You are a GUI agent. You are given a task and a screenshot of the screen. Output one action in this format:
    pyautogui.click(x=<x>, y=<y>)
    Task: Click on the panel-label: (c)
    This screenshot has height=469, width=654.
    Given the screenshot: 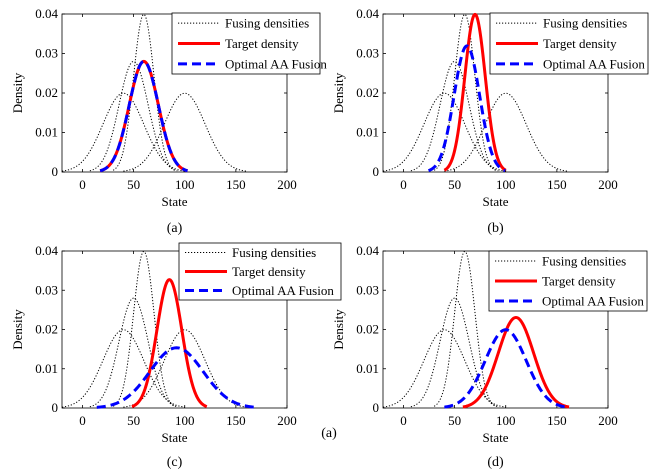 What is the action you would take?
    pyautogui.click(x=175, y=462)
    